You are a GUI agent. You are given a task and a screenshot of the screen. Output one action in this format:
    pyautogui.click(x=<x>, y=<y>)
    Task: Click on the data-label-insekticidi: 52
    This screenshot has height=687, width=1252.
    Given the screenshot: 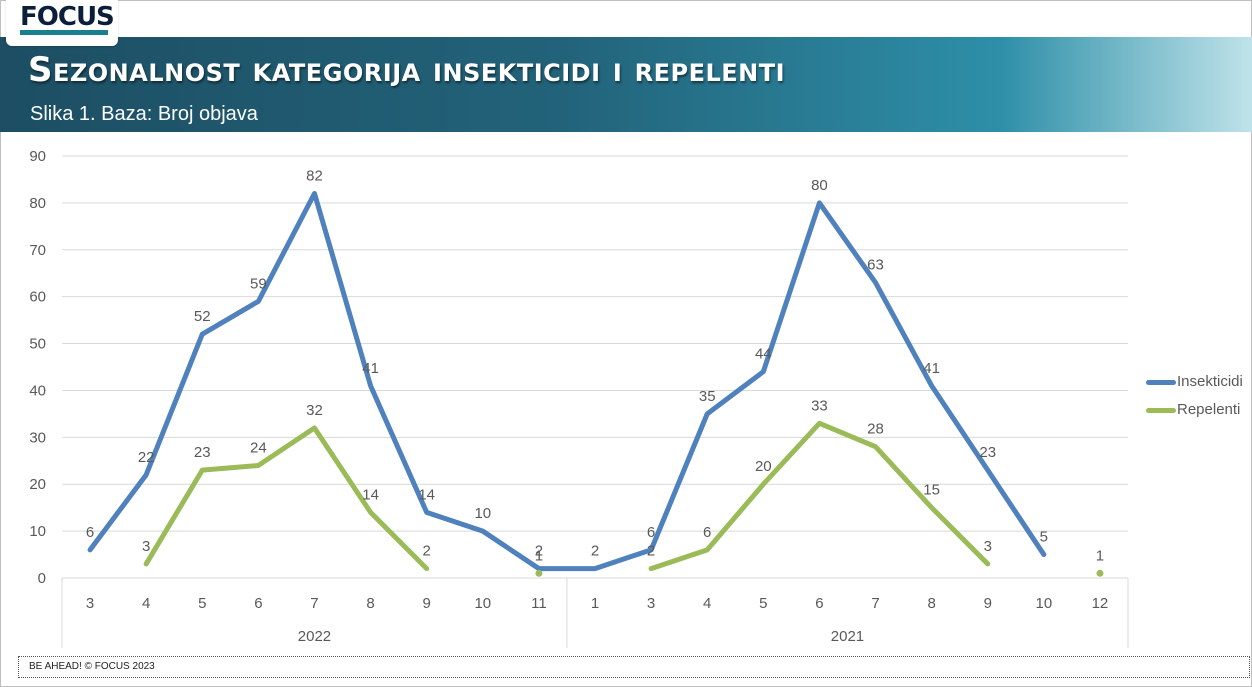 What is the action you would take?
    pyautogui.click(x=202, y=316)
    